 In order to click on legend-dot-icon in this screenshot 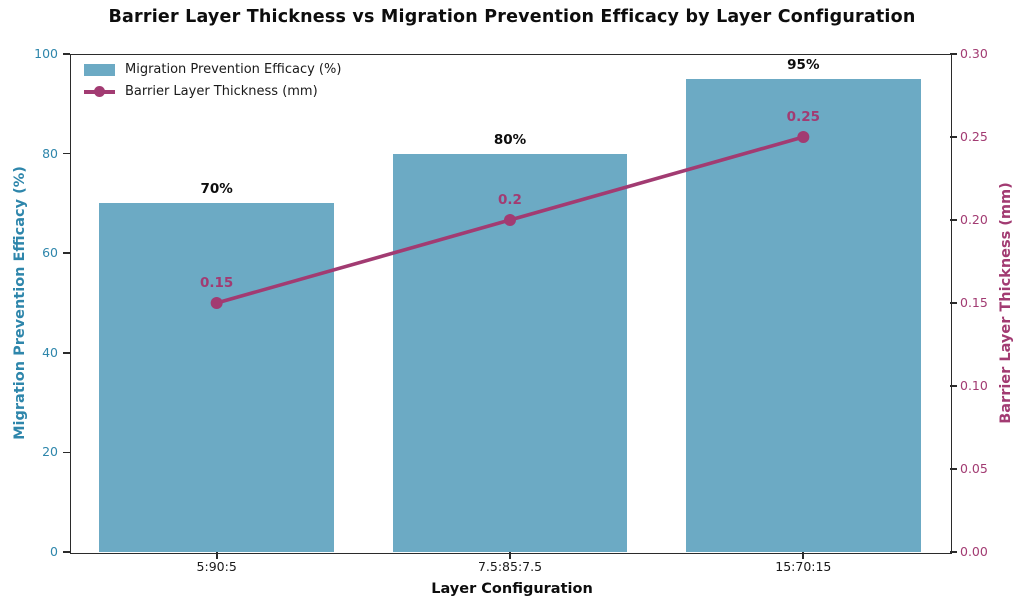, I will do `click(99, 91)`.